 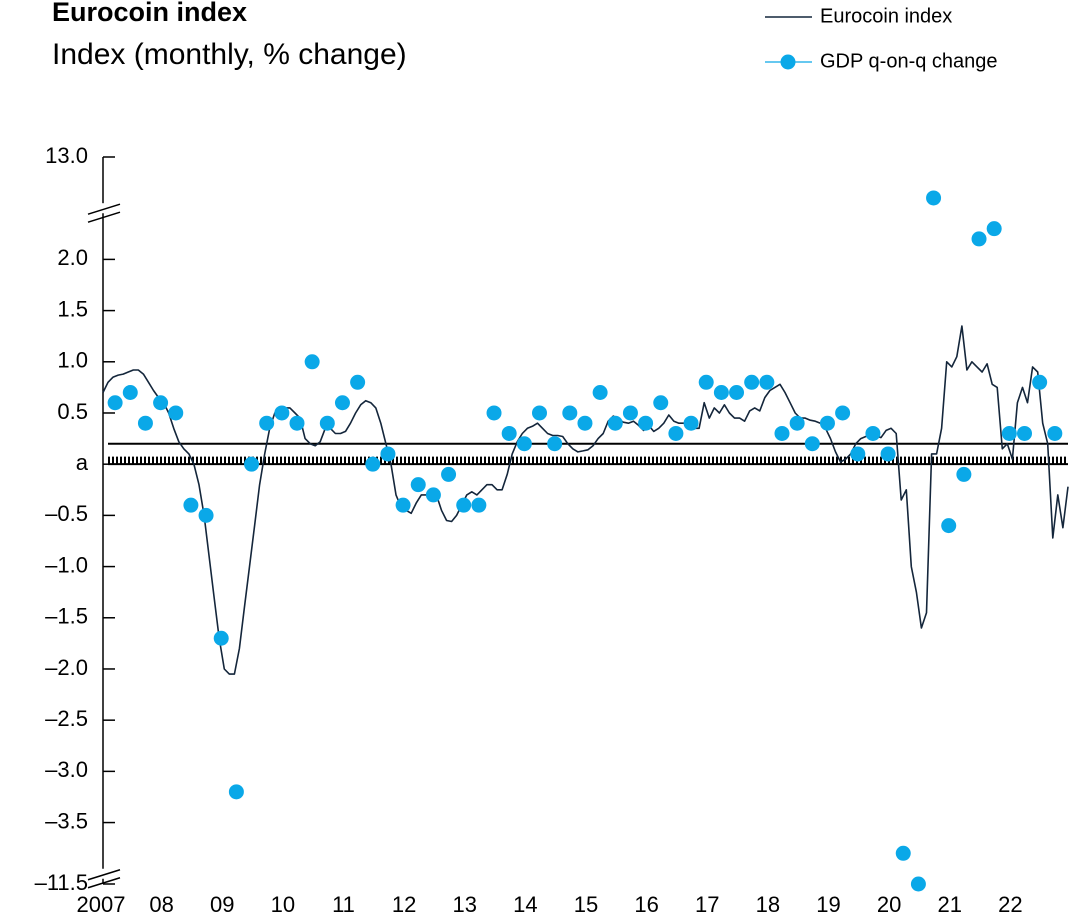 I want to click on legend-label: GDP q-on-q change, so click(x=909, y=61).